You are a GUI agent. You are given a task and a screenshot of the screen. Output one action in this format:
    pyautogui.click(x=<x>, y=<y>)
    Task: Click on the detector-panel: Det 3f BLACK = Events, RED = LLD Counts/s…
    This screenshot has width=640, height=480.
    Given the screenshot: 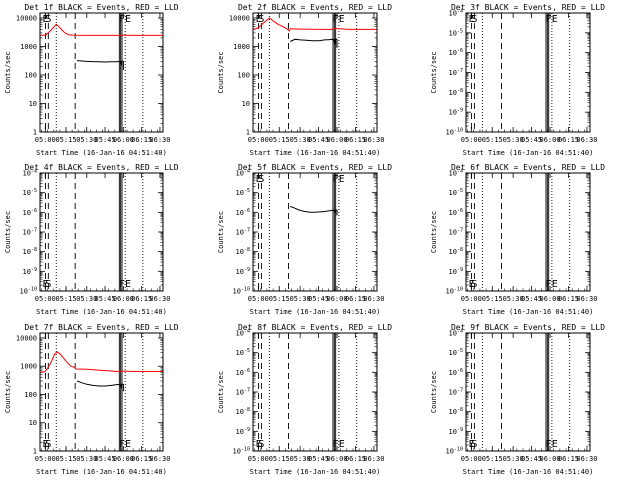 What is the action you would take?
    pyautogui.click(x=517, y=80)
    